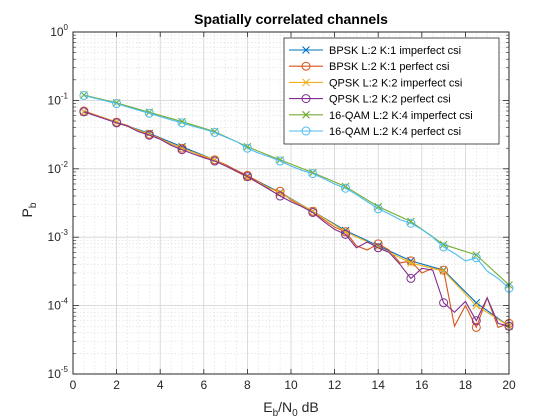 This screenshot has height=420, width=560. What do you see at coordinates (390, 100) in the screenshot?
I see `legend-label: QPSK L:2 K:2 perfect csi` at bounding box center [390, 100].